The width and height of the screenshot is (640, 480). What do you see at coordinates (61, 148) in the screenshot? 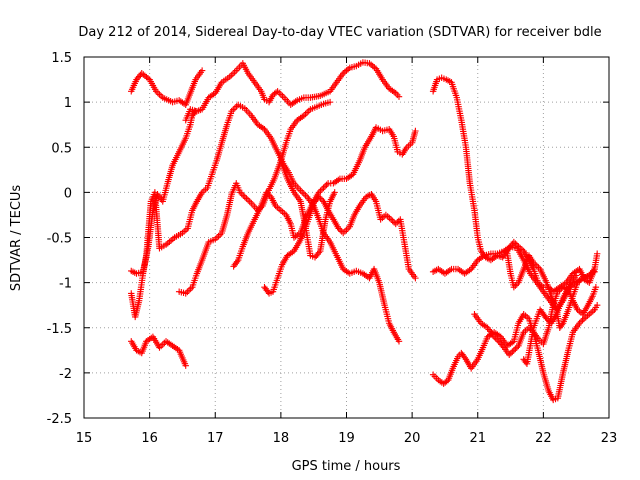
I see `y-tick-label: 0.5` at bounding box center [61, 148].